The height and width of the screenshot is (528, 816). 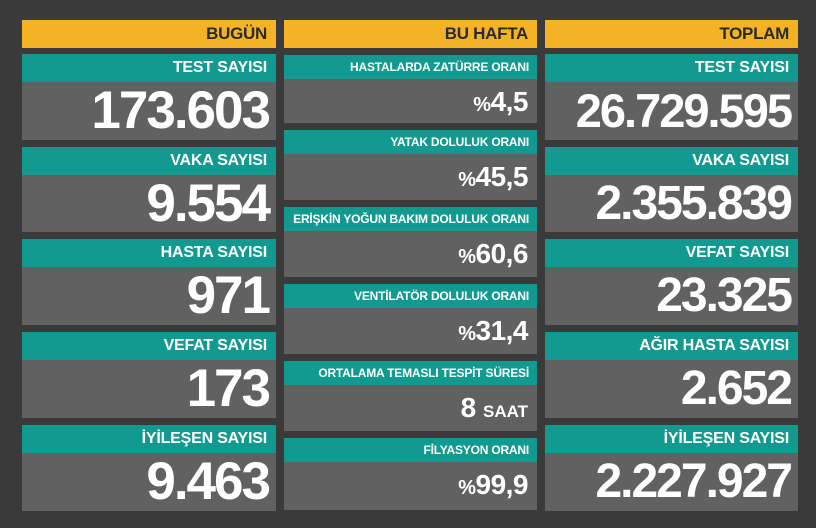 I want to click on today-recovered-value: 9.463, so click(x=208, y=481).